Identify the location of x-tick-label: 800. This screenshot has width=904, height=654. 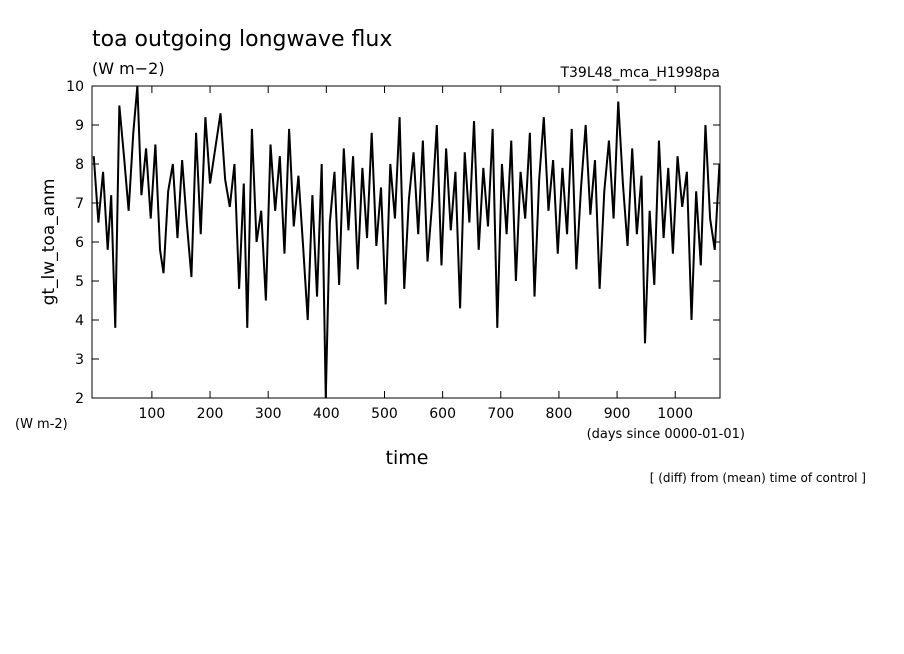
(559, 414).